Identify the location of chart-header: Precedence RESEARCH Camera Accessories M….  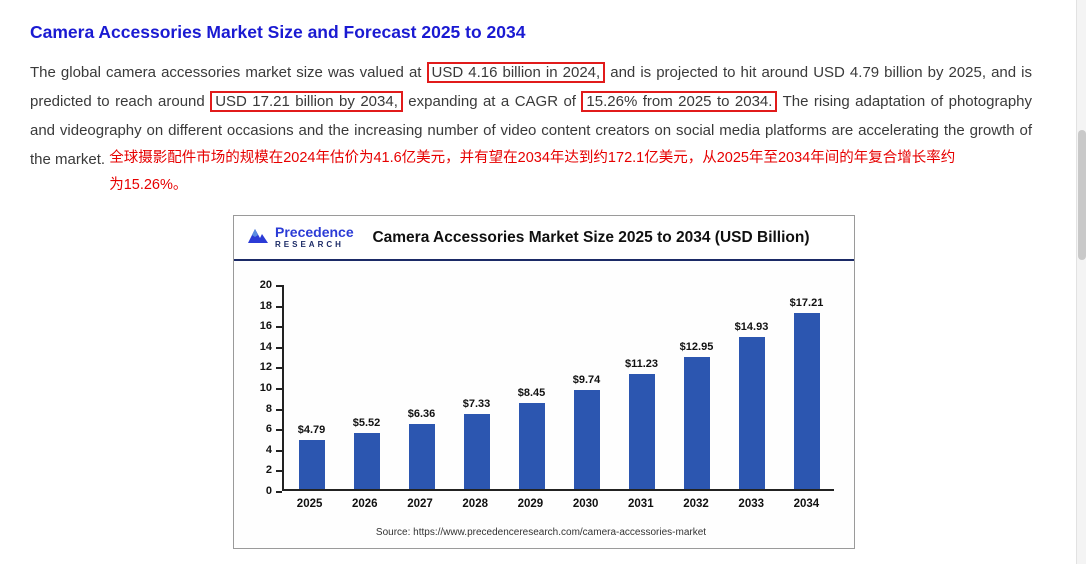
(544, 238).